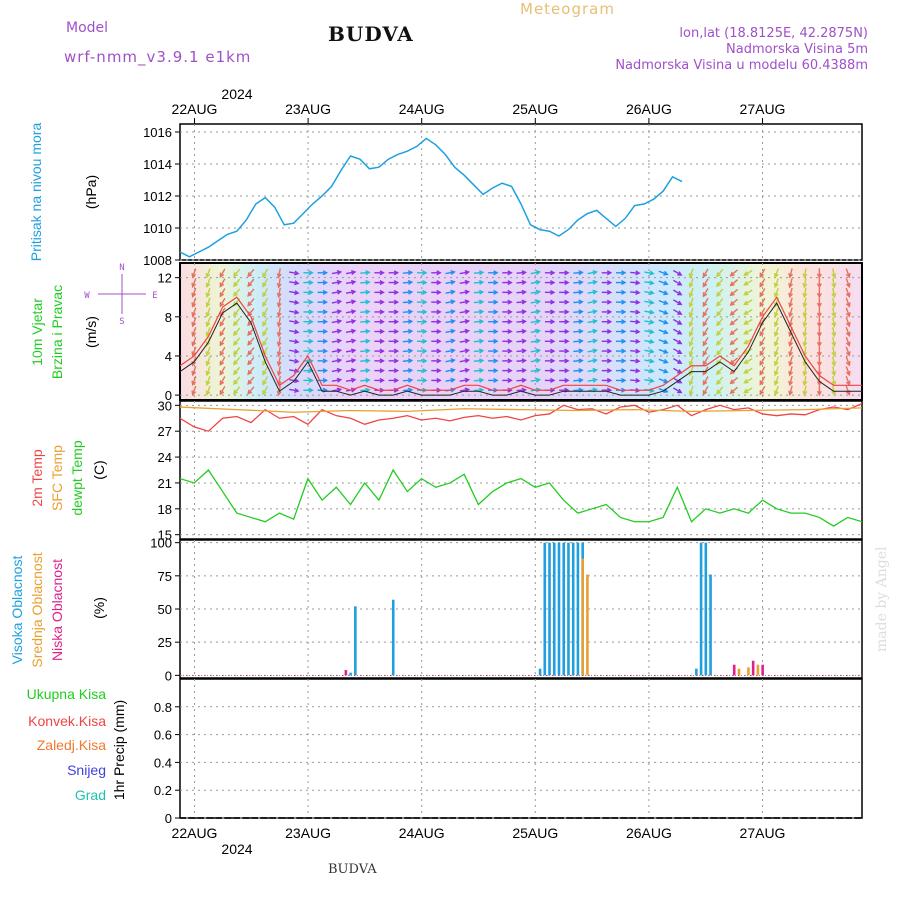  Describe the element at coordinates (99, 608) in the screenshot. I see `cloud-unit-label: (%)` at that location.